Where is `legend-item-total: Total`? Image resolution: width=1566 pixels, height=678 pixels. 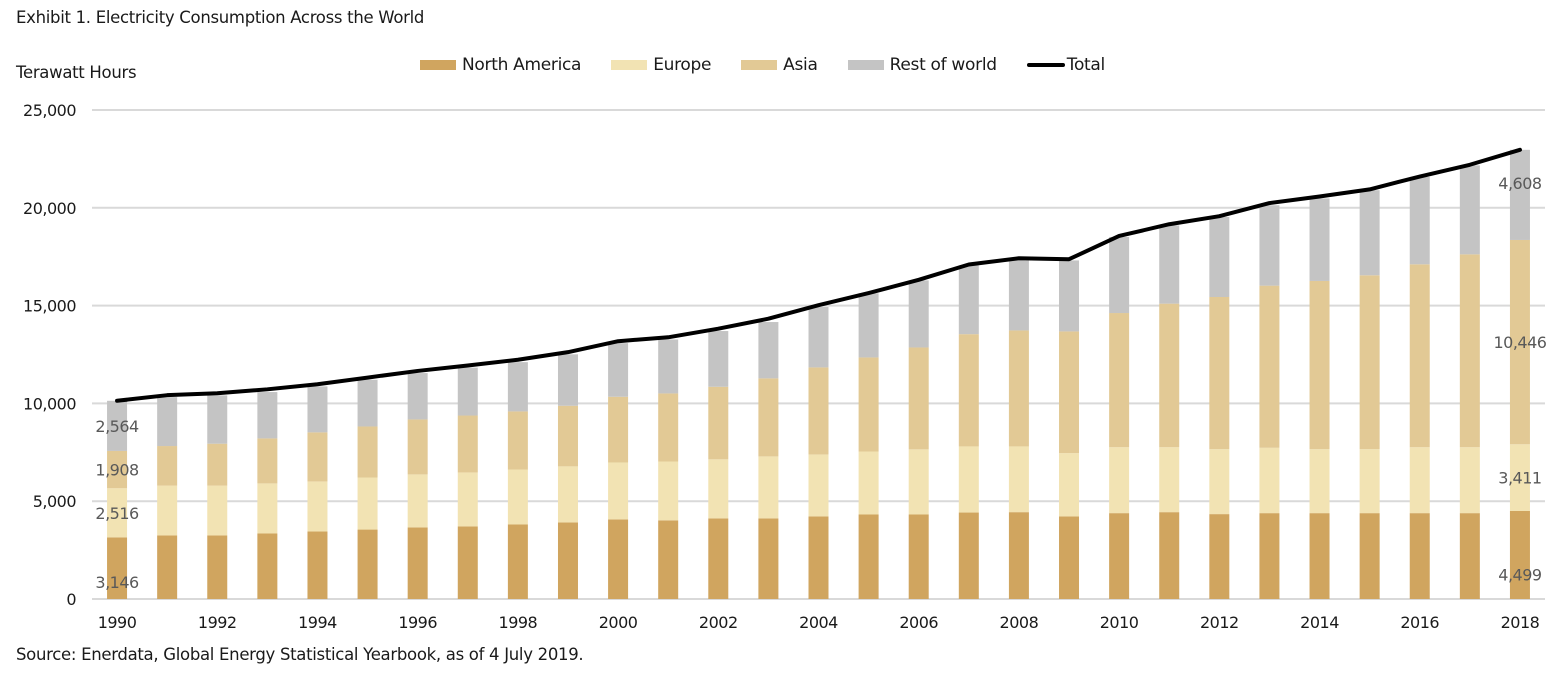
legend-item-total: Total is located at coordinates (1066, 65).